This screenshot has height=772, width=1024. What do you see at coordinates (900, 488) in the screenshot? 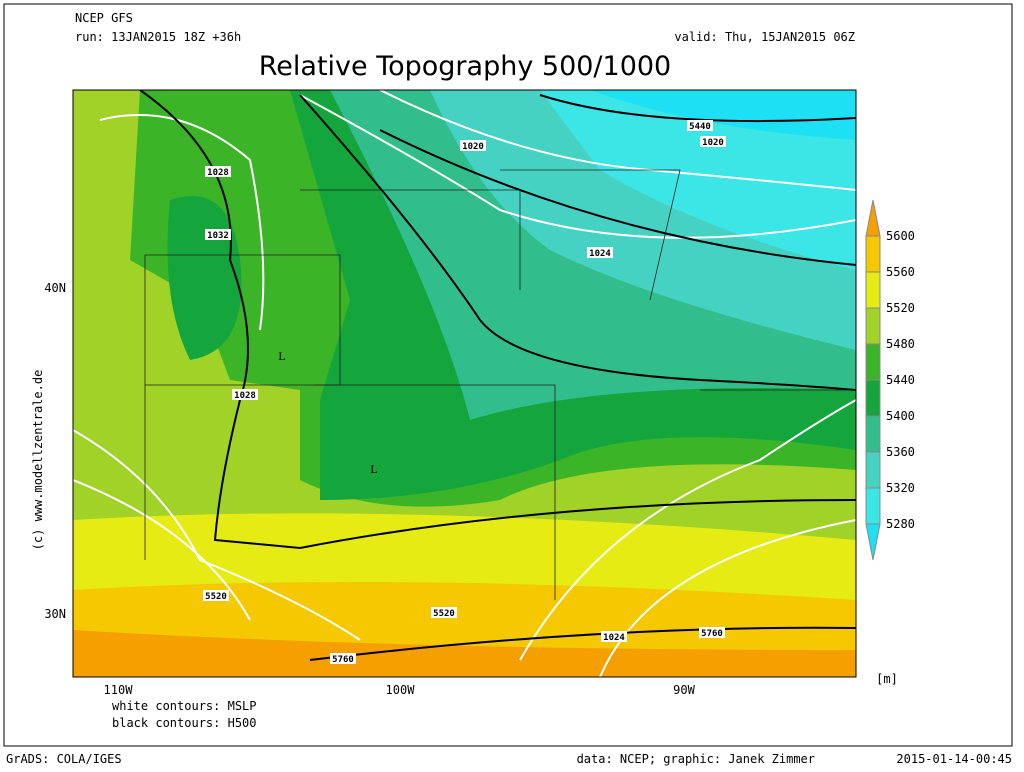
I see `colorbar-tick-label: 5320` at bounding box center [900, 488].